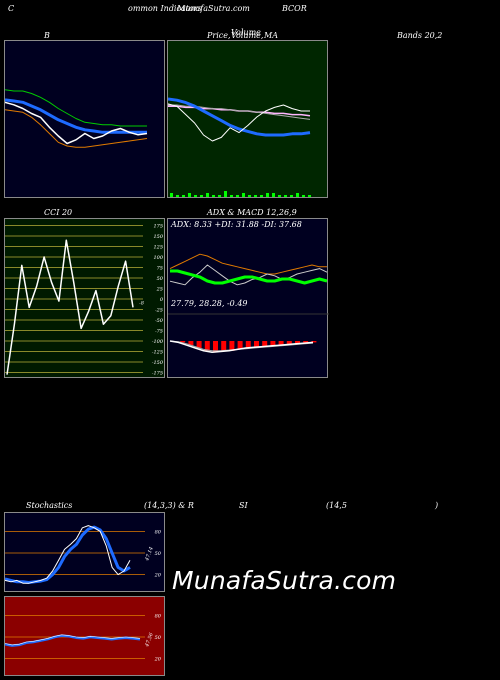 Image resolution: width=500 pixels, height=680 pixels. What do you see at coordinates (336, 505) in the screenshot?
I see `rsi-params: (14,5` at bounding box center [336, 505].